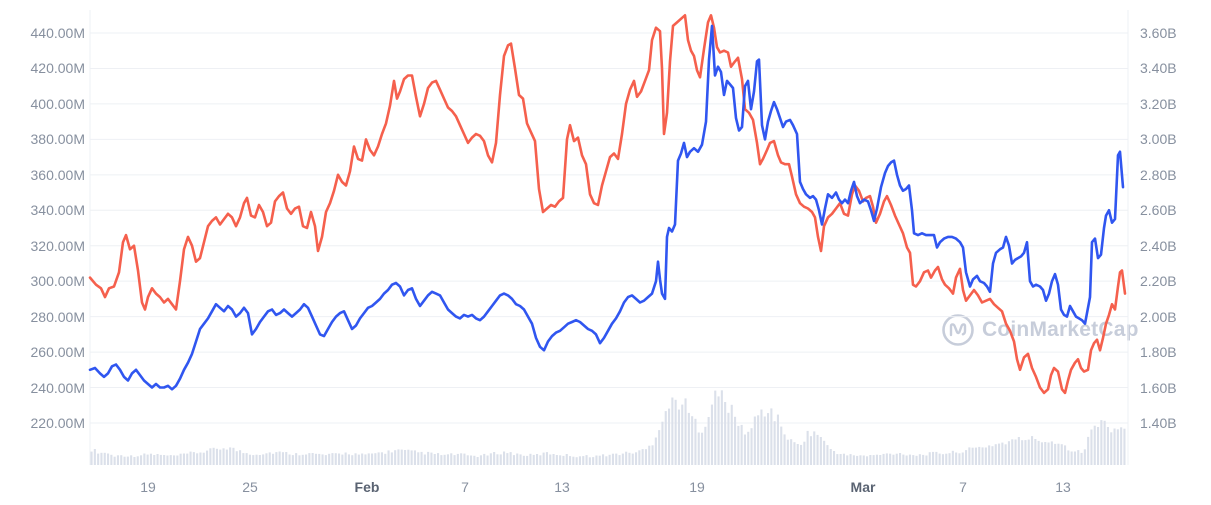 This screenshot has height=505, width=1211. Describe the element at coordinates (57, 68) in the screenshot. I see `left-axis-label: 420.00M` at that location.